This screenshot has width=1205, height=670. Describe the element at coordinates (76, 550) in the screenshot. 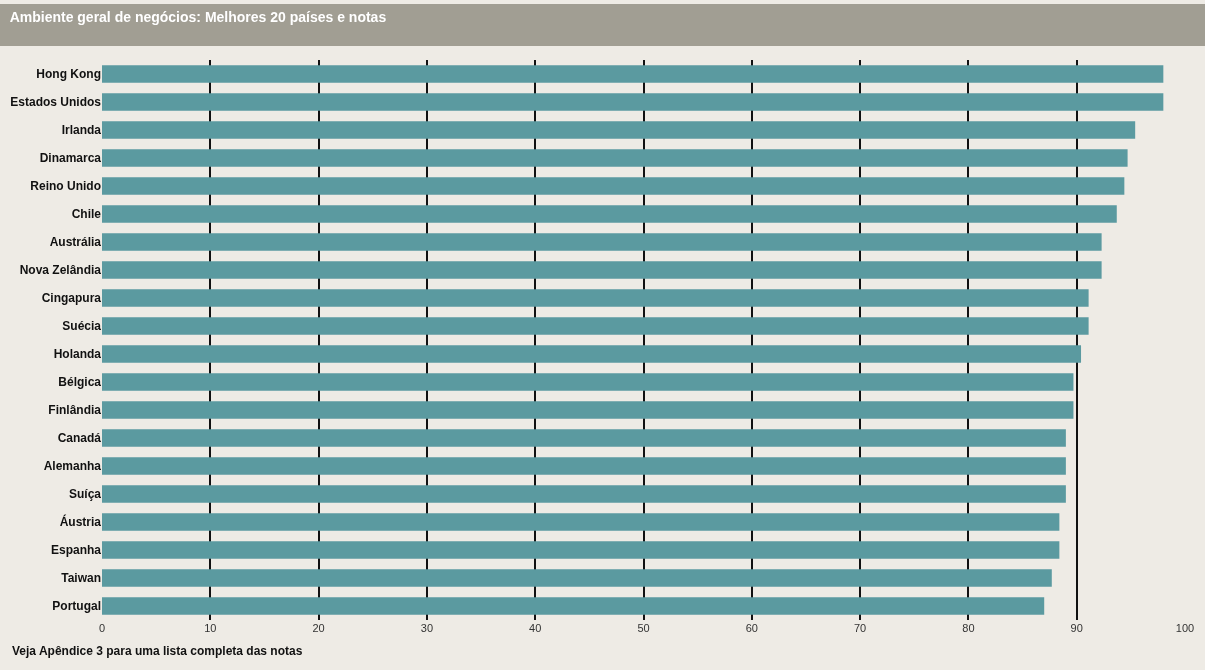

I see `y-tick-label: Espanha` at that location.